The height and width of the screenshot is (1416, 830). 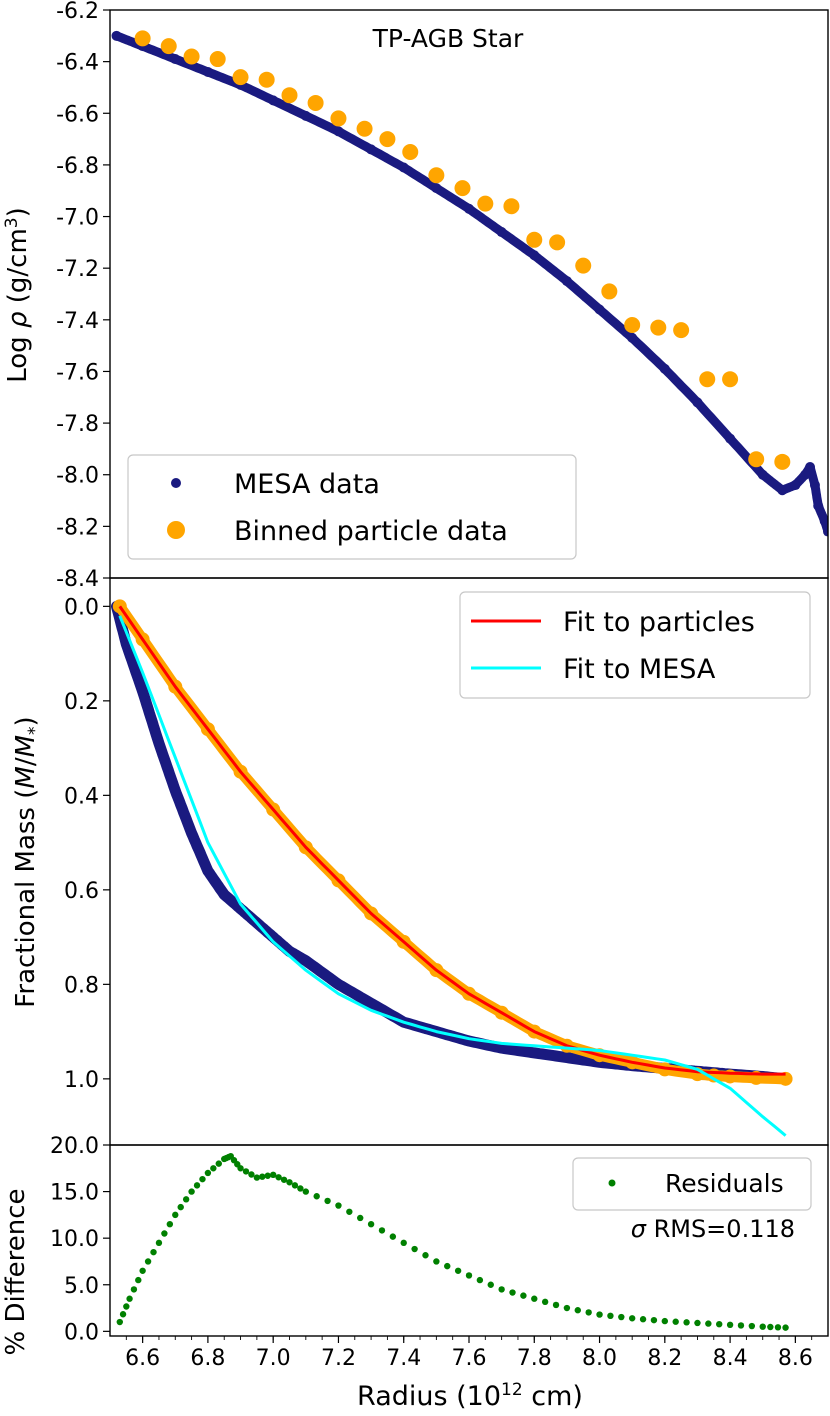 What do you see at coordinates (74, 1239) in the screenshot?
I see `bottom-ytick-label: 10.0` at bounding box center [74, 1239].